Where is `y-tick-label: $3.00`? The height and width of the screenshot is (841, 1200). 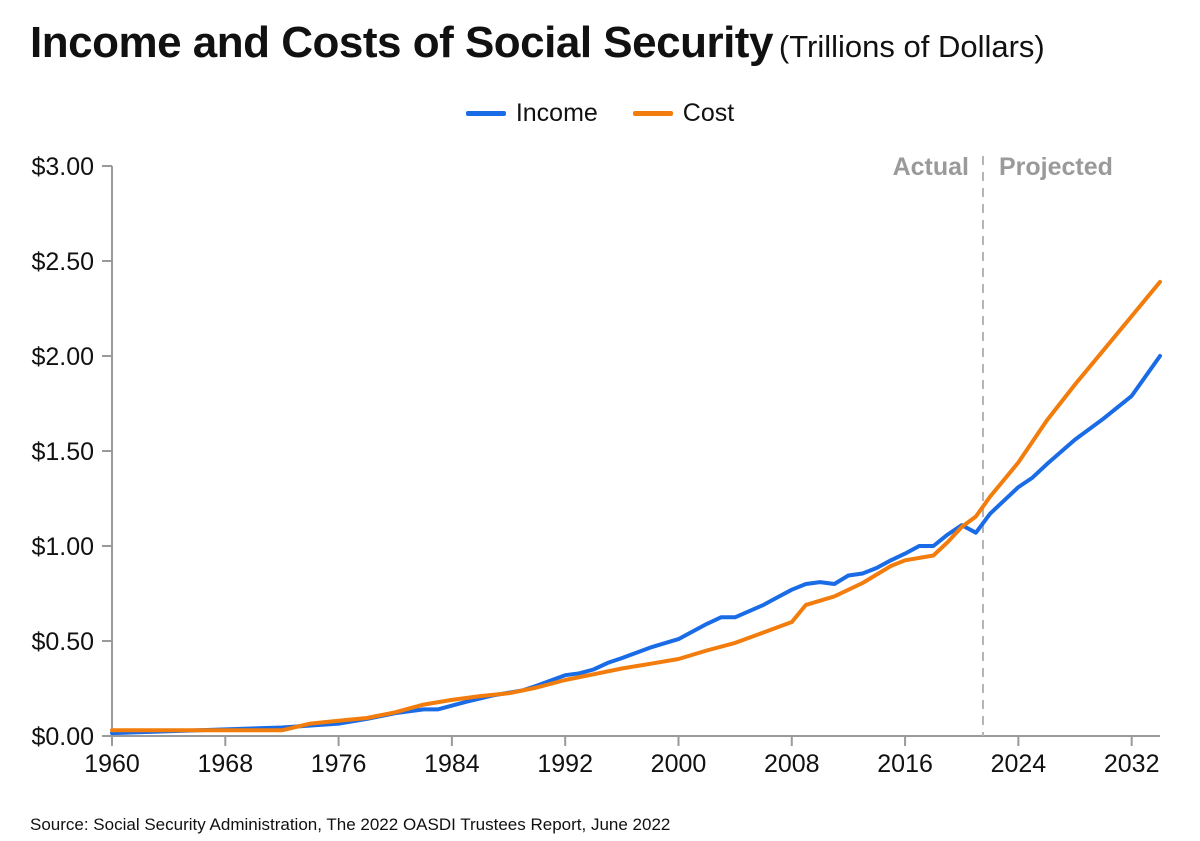 y-tick-label: $3.00 is located at coordinates (62, 167).